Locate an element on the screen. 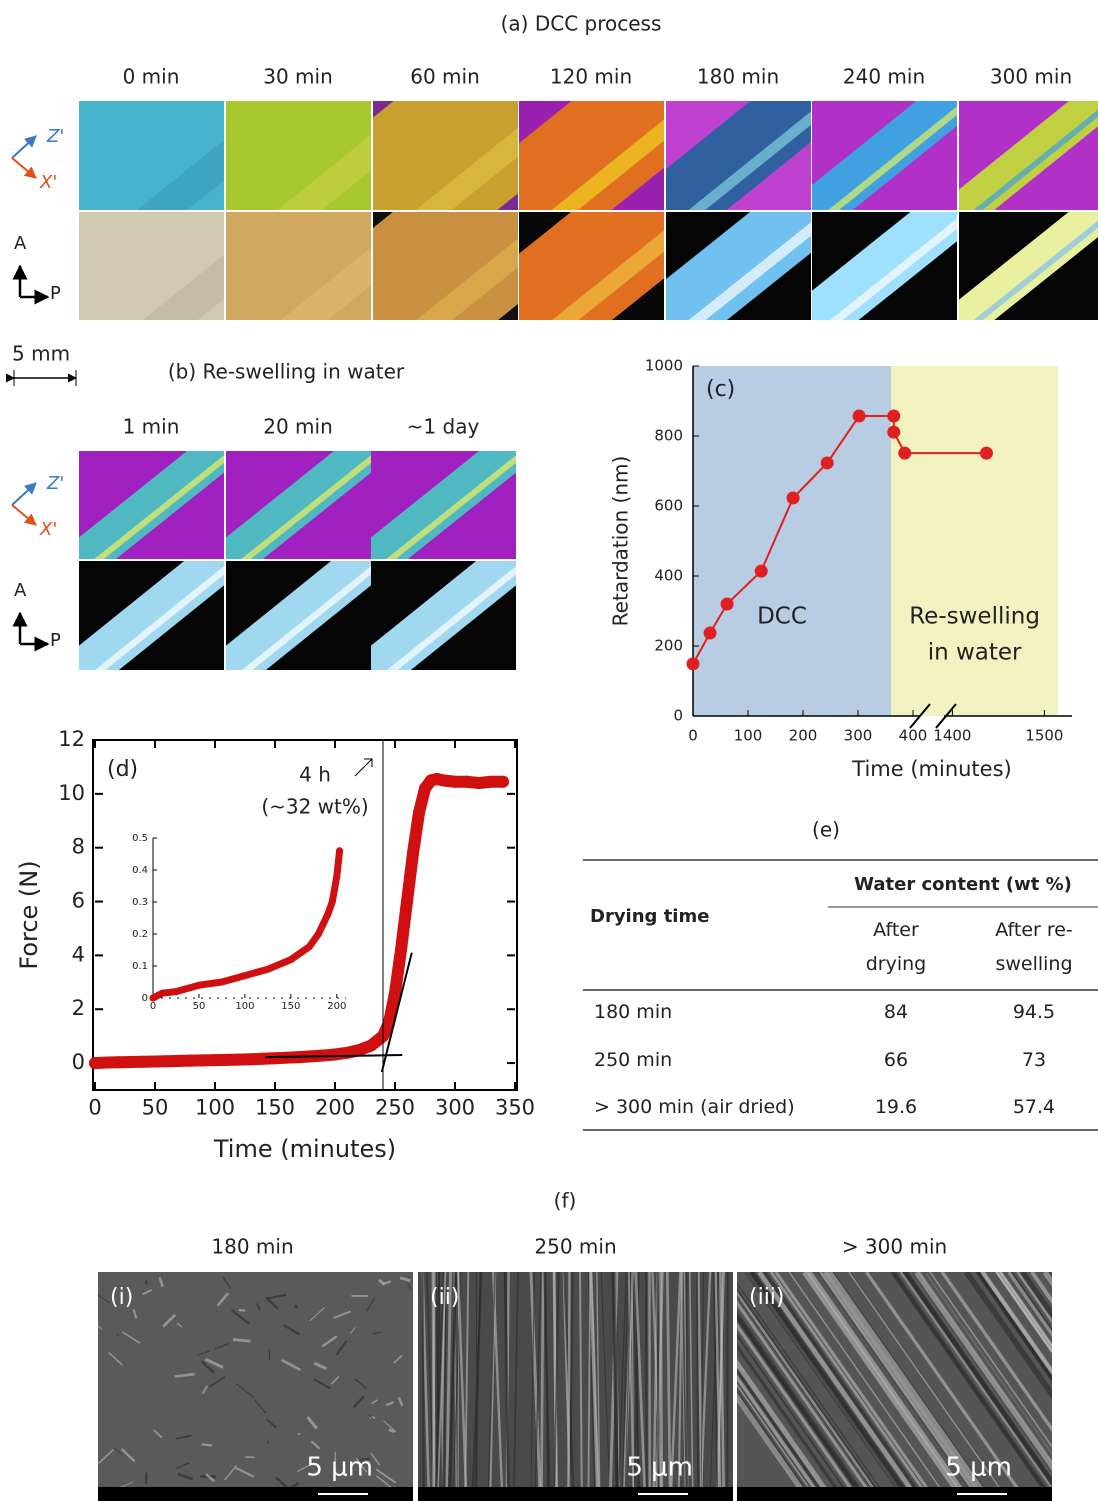 This screenshot has height=1501, width=1098. table-cell-box: After re-swelling is located at coordinates (1034, 947).